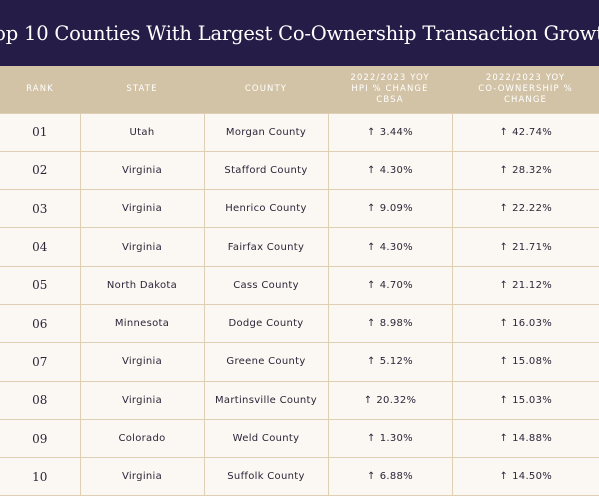  I want to click on county-cell: Fairfax County, so click(266, 247).